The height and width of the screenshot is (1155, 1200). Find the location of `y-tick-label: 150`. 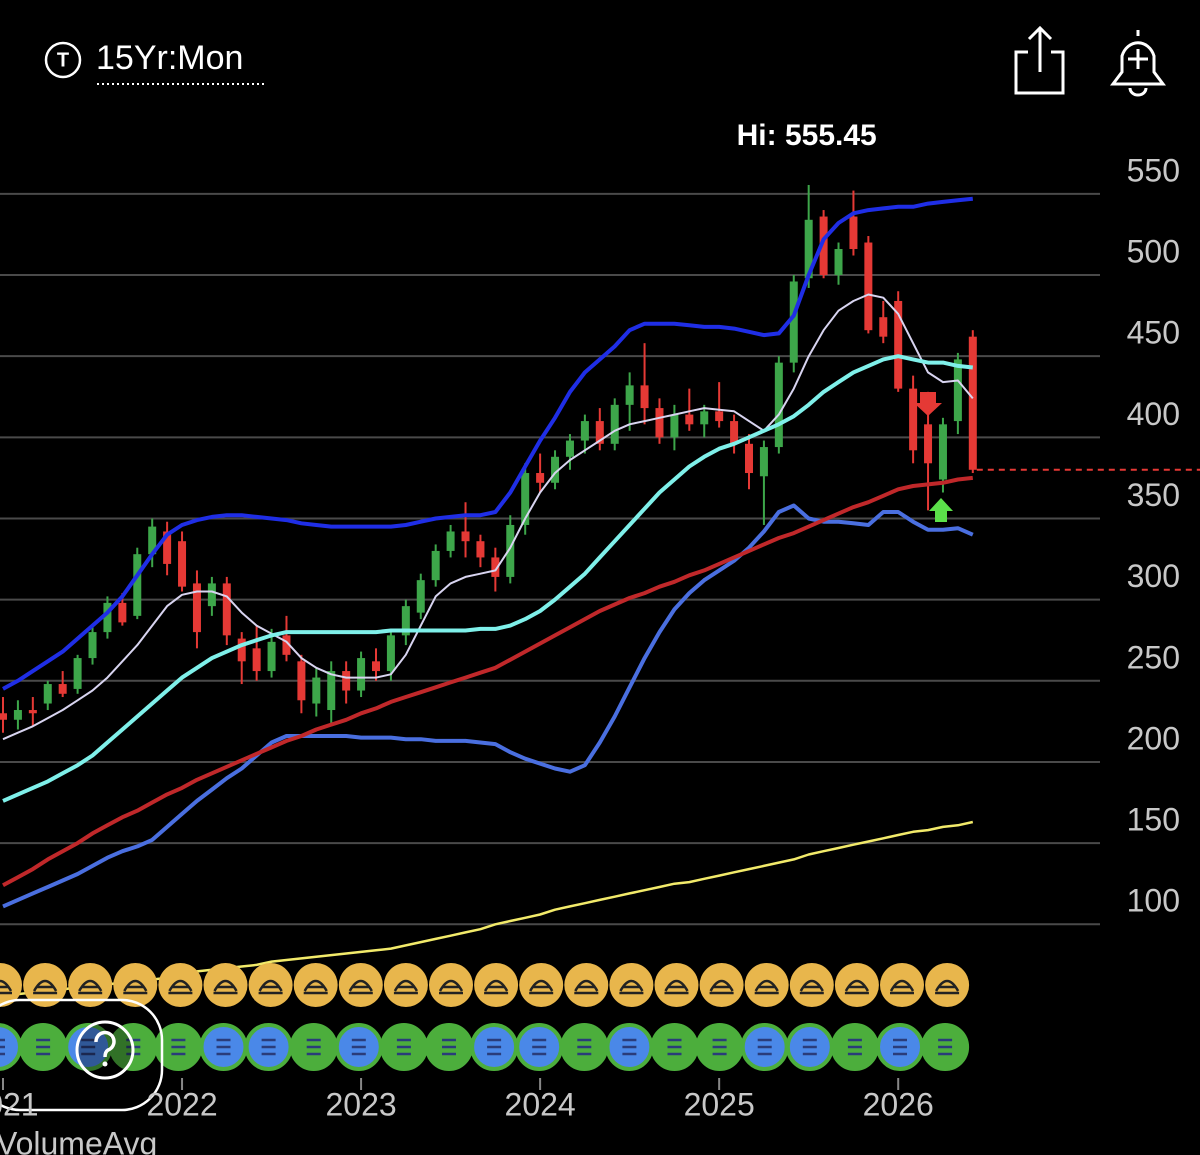

y-tick-label: 150 is located at coordinates (1153, 820).